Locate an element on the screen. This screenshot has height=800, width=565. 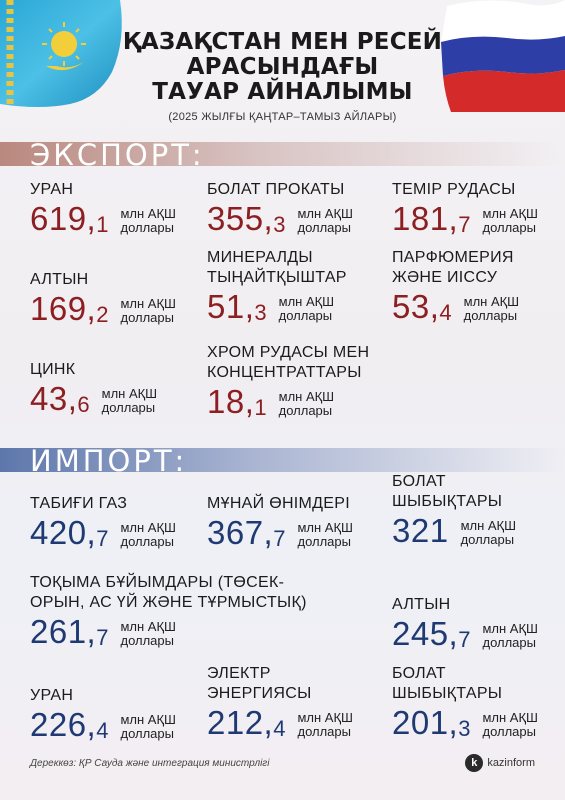
import-item-gold: АЛТЫН 245, 7 млн АҚШ доллары is located at coordinates (465, 624).